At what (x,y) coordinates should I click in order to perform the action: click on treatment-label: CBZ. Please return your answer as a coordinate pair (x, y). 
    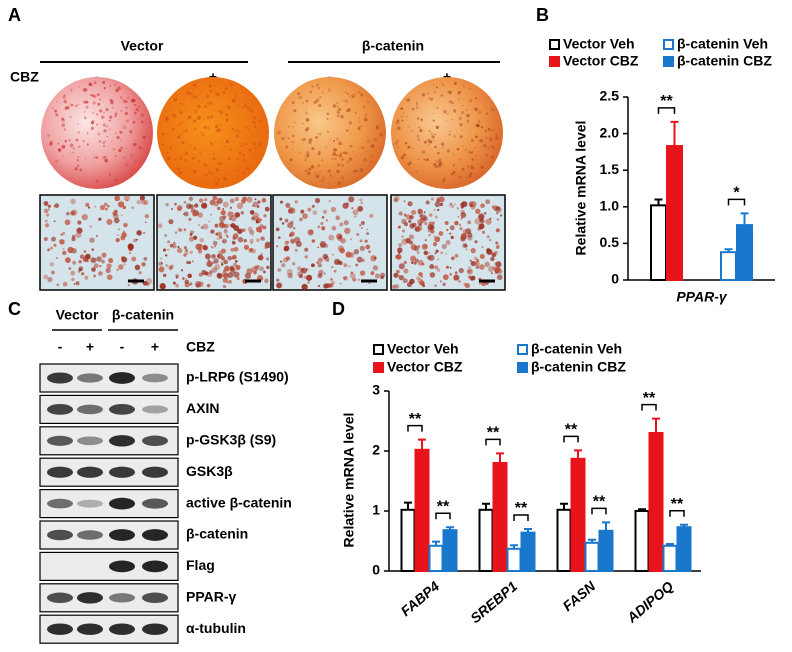
    Looking at the image, I should click on (24, 77).